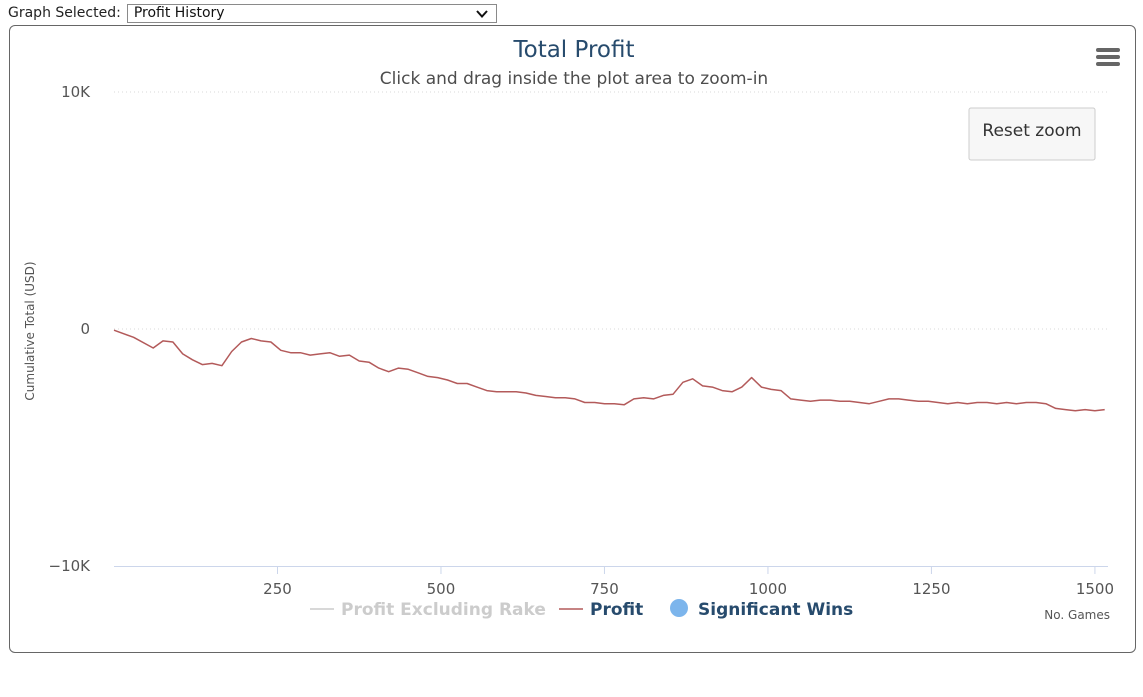 The width and height of the screenshot is (1143, 697). Describe the element at coordinates (179, 12) in the screenshot. I see `graph-select-value: Profit History` at that location.